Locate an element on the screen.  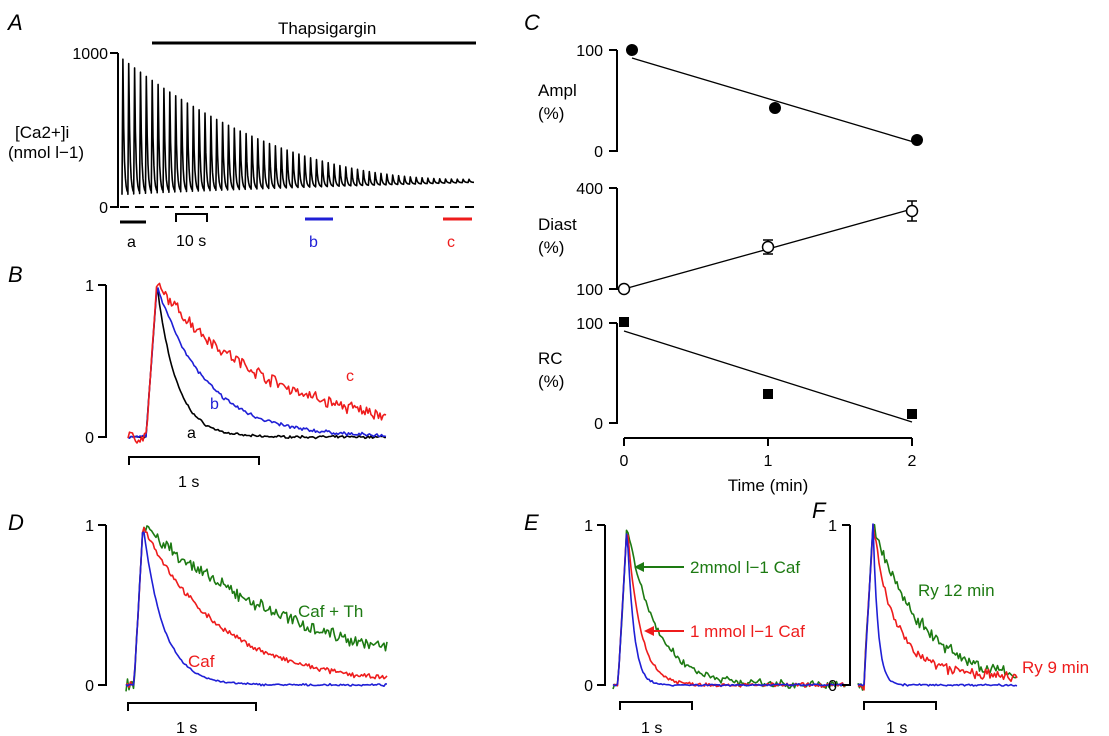
panel-c-rc-ytick-label: 0 is located at coordinates (598, 424).